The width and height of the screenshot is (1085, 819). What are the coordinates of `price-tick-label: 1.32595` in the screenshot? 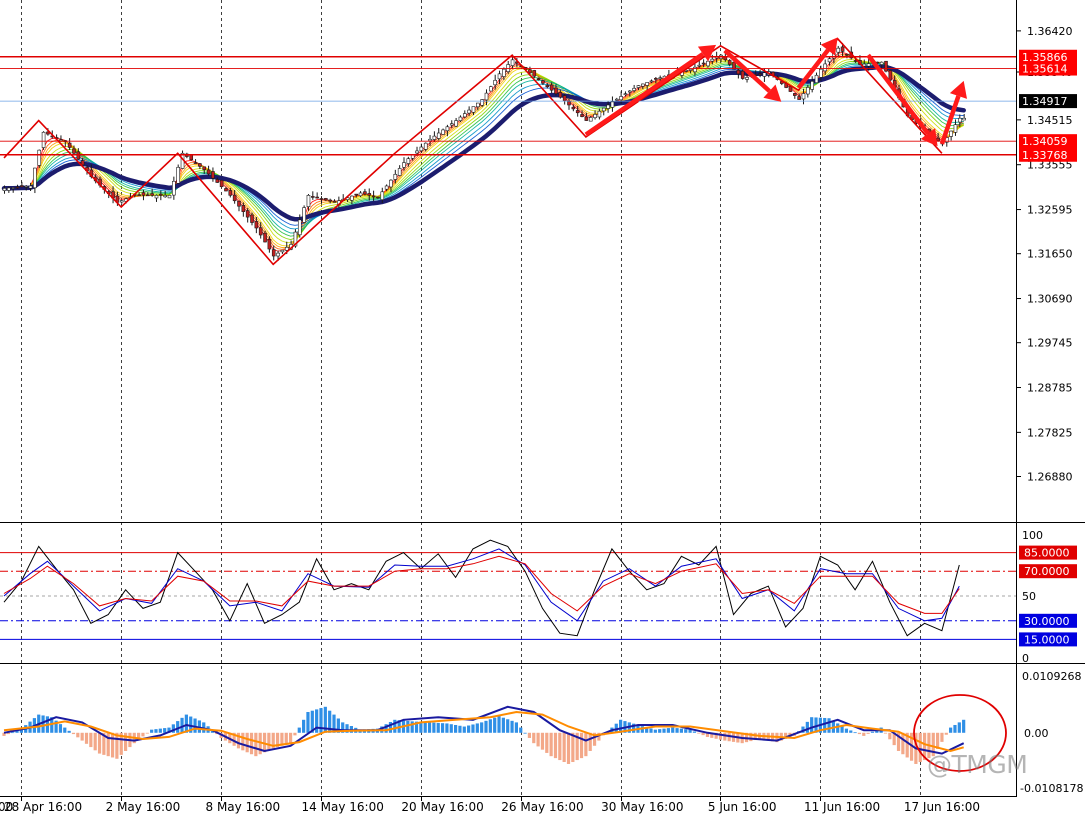 It's located at (1050, 210).